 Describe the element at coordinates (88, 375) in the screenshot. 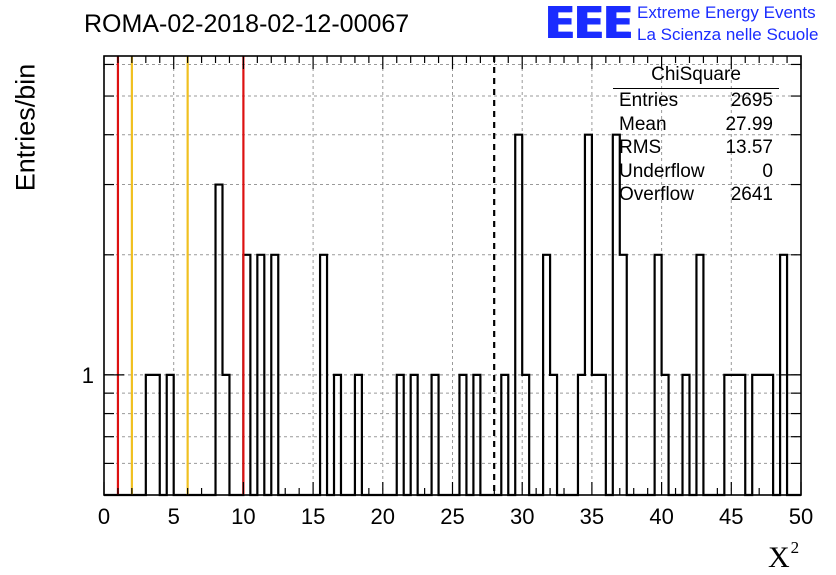

I see `y-tick-label: 1` at that location.